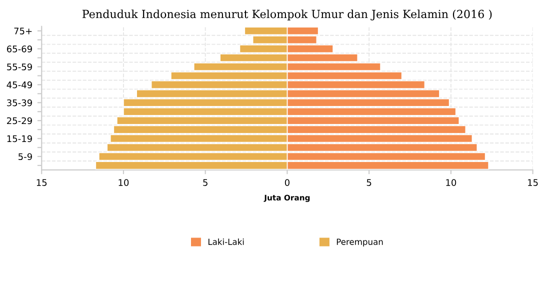  What do you see at coordinates (287, 182) in the screenshot?
I see `x-tick-label: 0` at bounding box center [287, 182].